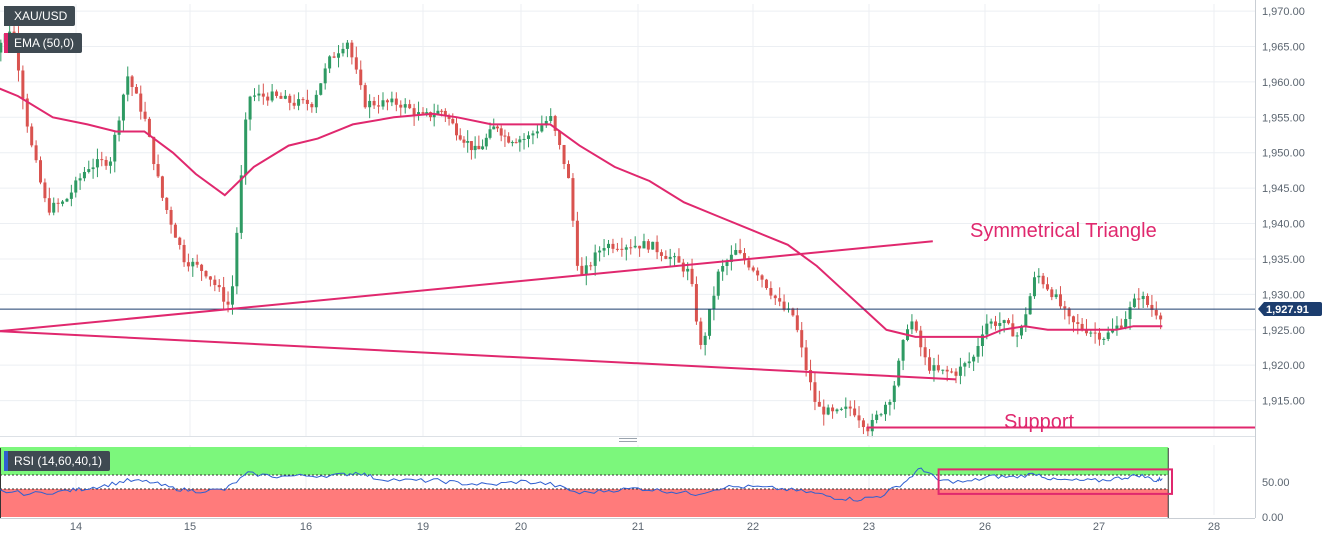  I want to click on price-tick-label: 1,930.00, so click(1283, 295).